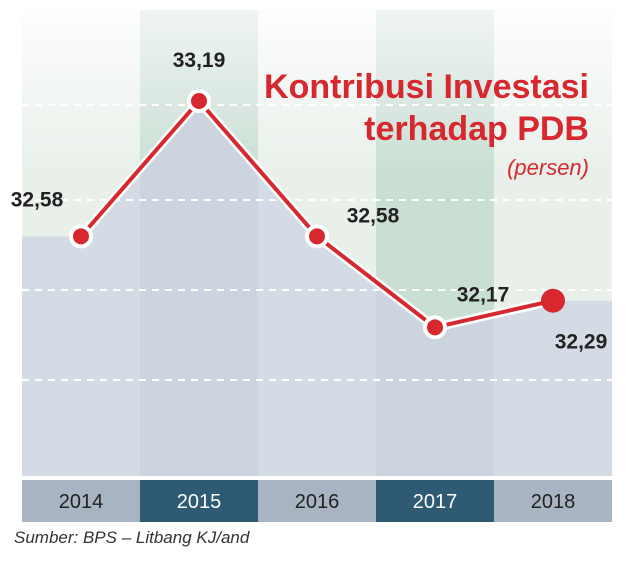  What do you see at coordinates (548, 167) in the screenshot?
I see `chart-subtitle: (persen)` at bounding box center [548, 167].